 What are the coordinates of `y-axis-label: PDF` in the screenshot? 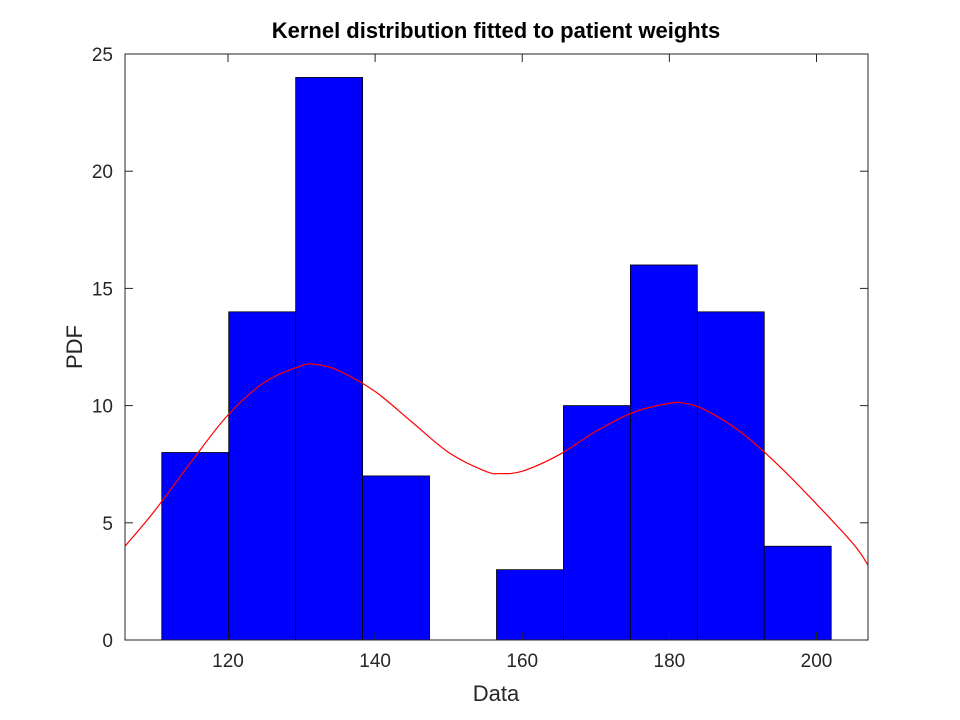 It's located at (74, 347).